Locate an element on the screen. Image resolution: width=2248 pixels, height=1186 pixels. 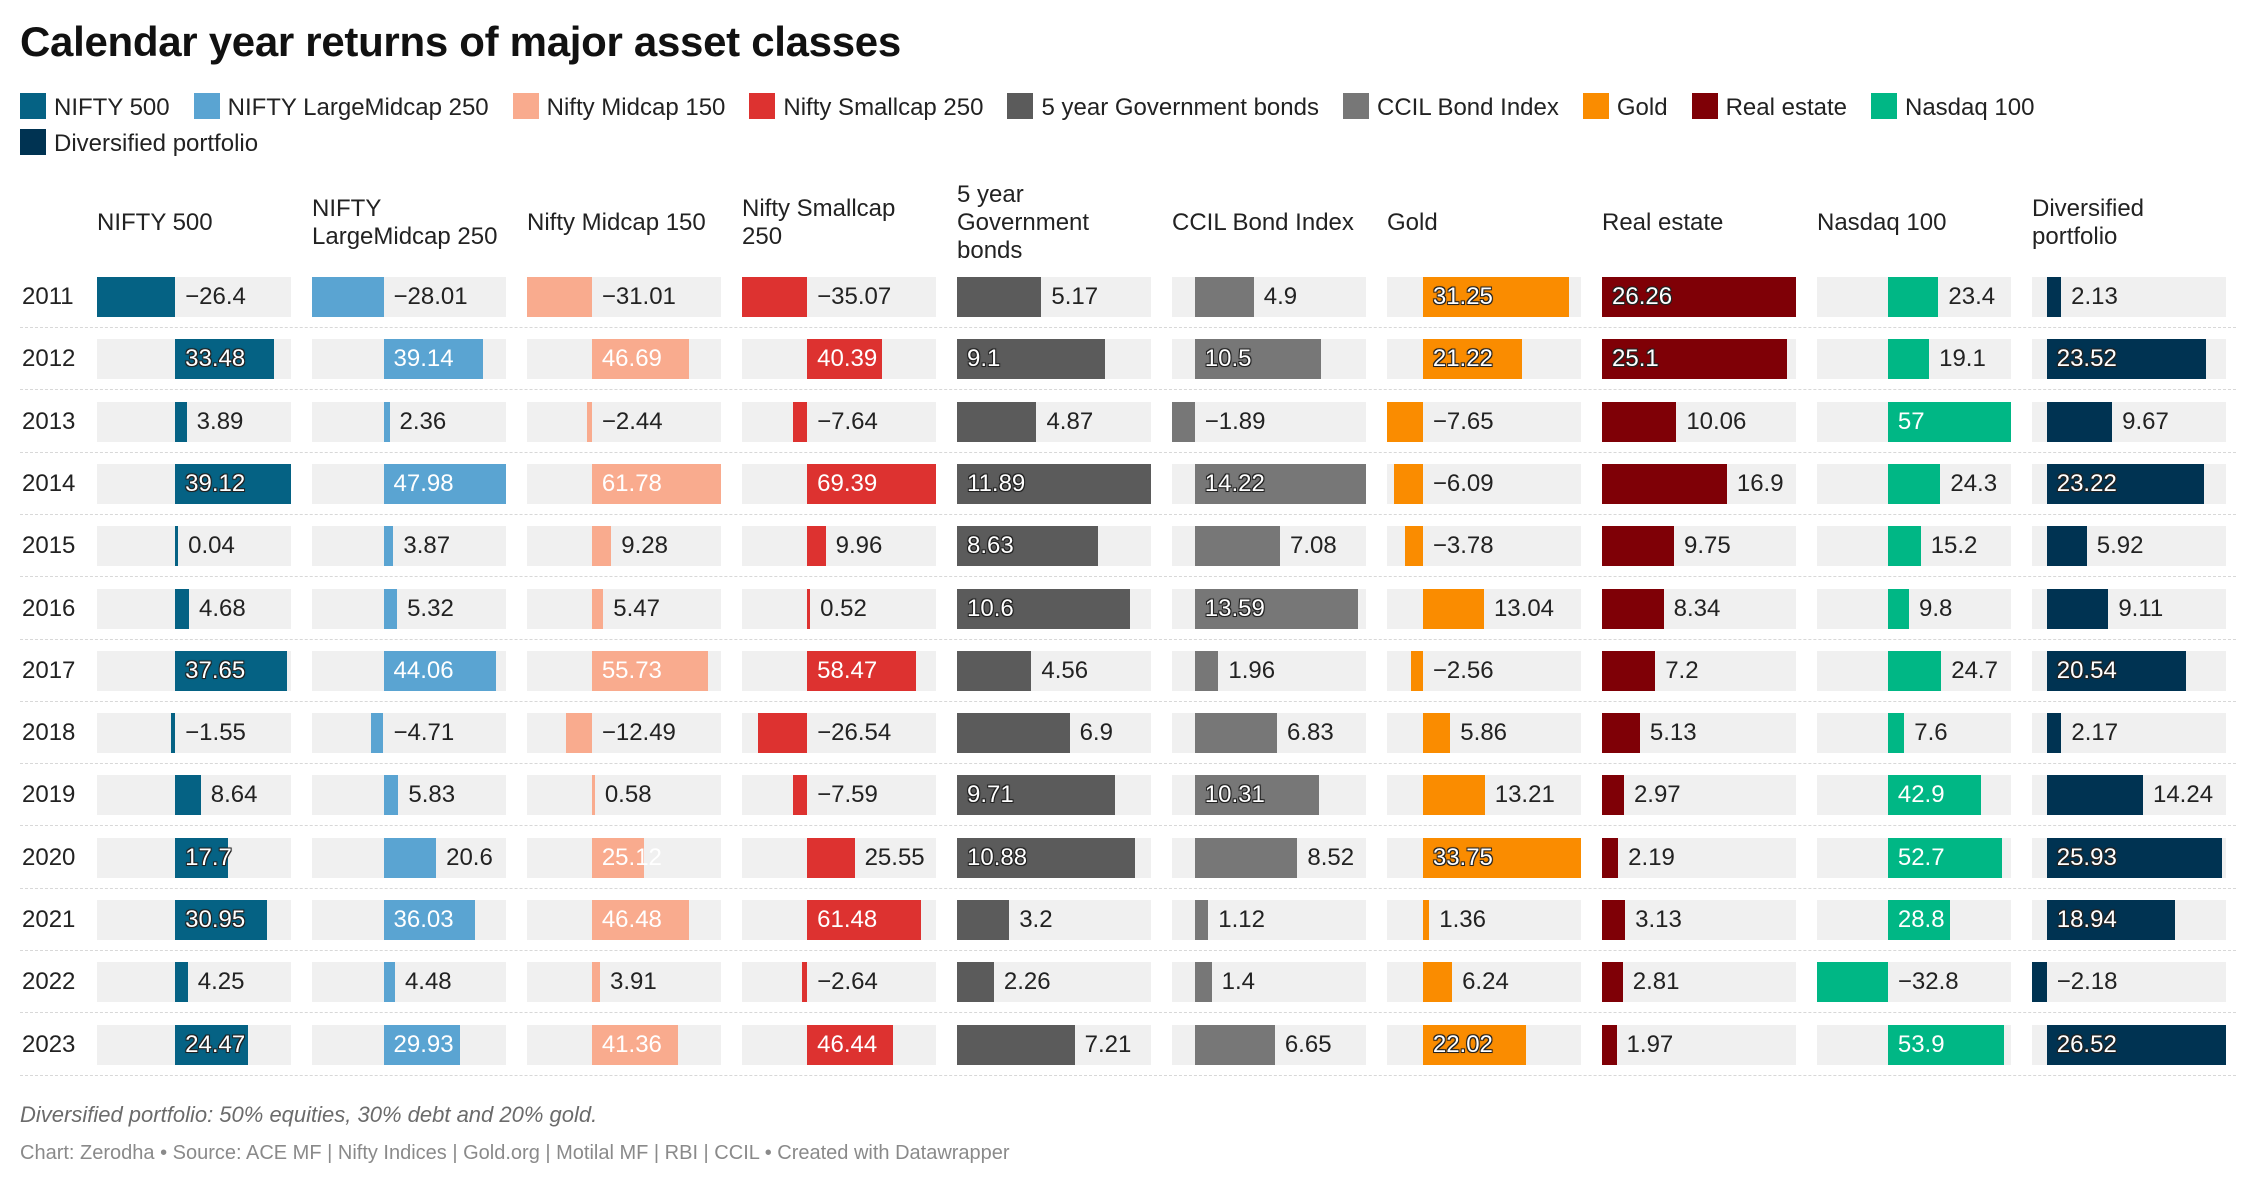
value-label: 3.91 is located at coordinates (633, 982).